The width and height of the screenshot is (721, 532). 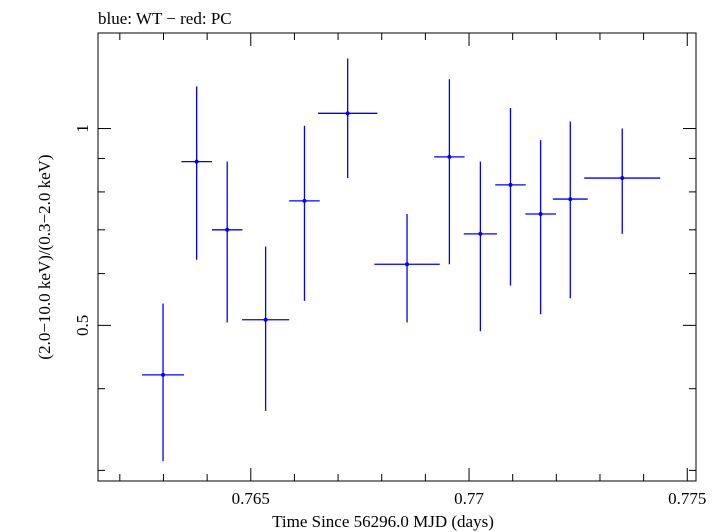 I want to click on y-axis-label: (2.0−10.0 keV)/(0.3−2.0 keV), so click(x=44, y=256).